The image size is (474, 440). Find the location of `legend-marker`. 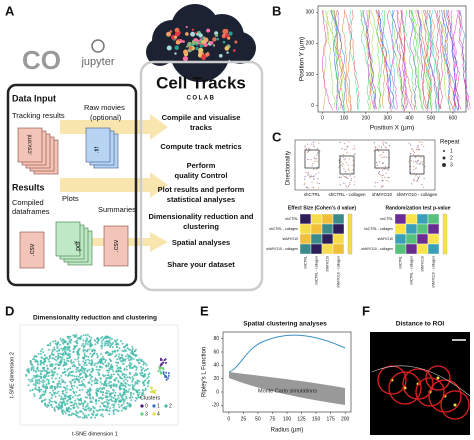

legend-marker is located at coordinates (444, 165).